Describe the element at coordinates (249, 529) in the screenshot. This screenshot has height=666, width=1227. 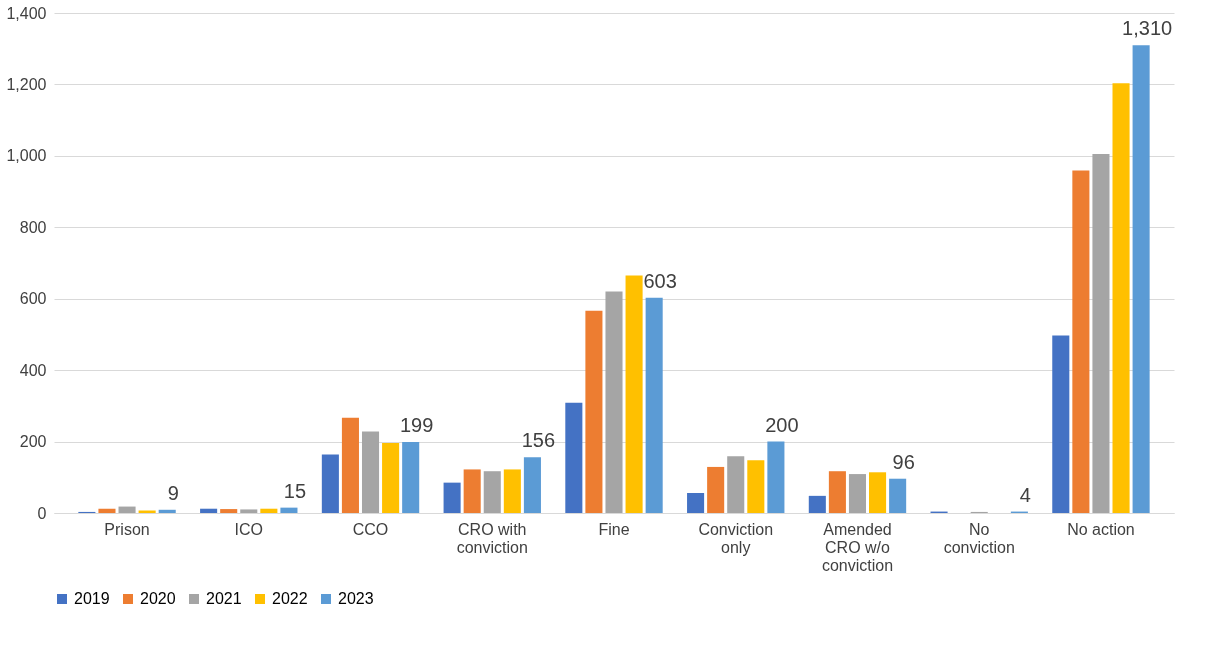
I see `x-tick-label: ICO` at that location.